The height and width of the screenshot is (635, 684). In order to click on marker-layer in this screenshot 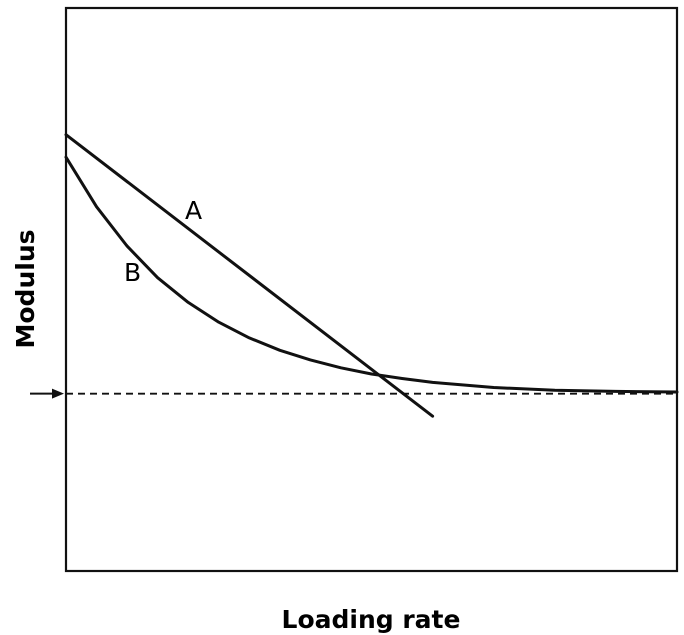, I will do `click(47, 393)`.